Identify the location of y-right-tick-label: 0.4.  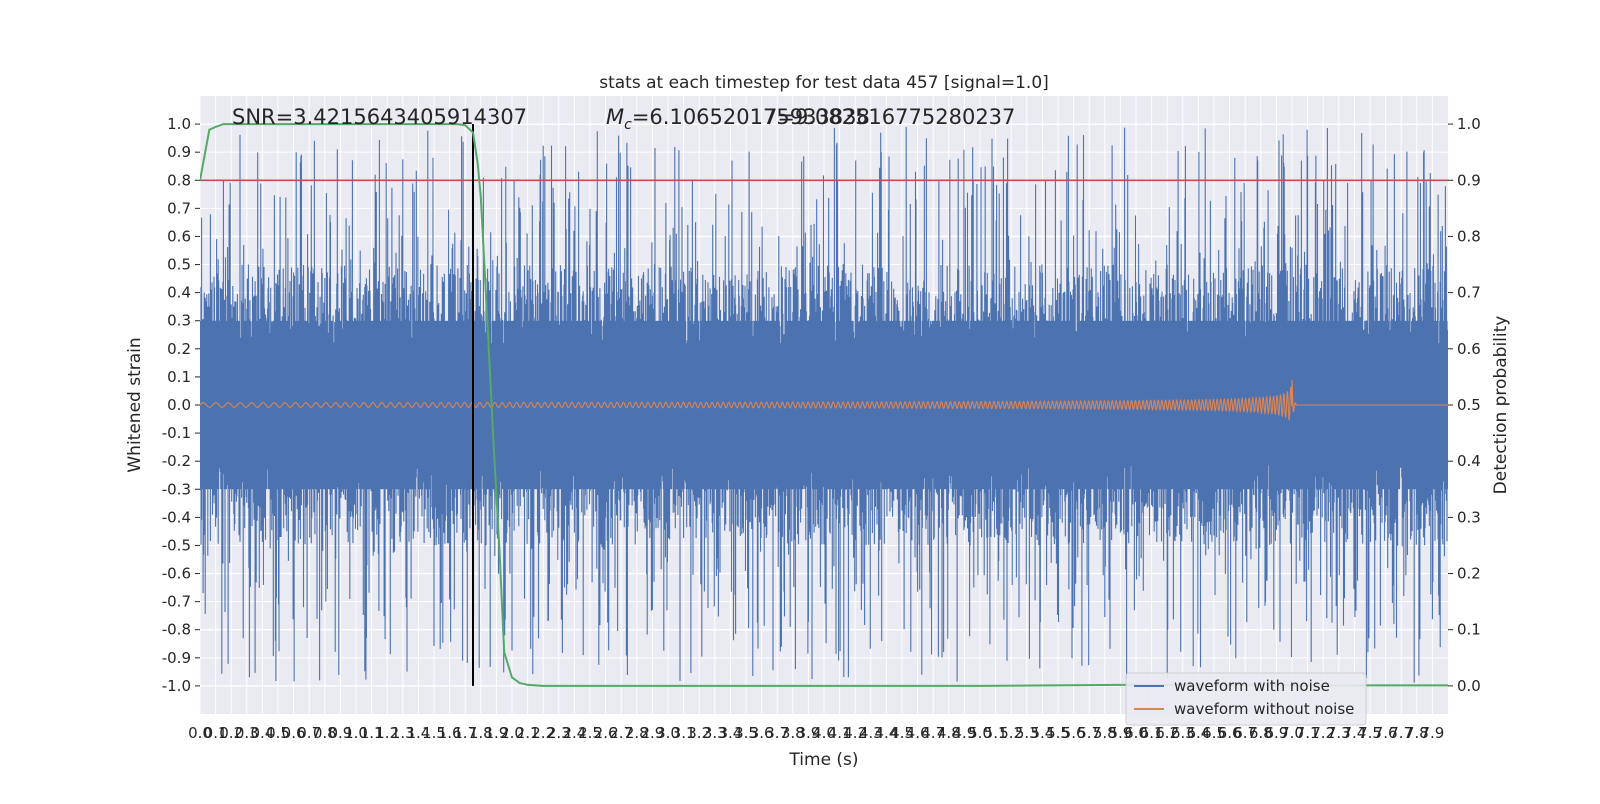
(1469, 461).